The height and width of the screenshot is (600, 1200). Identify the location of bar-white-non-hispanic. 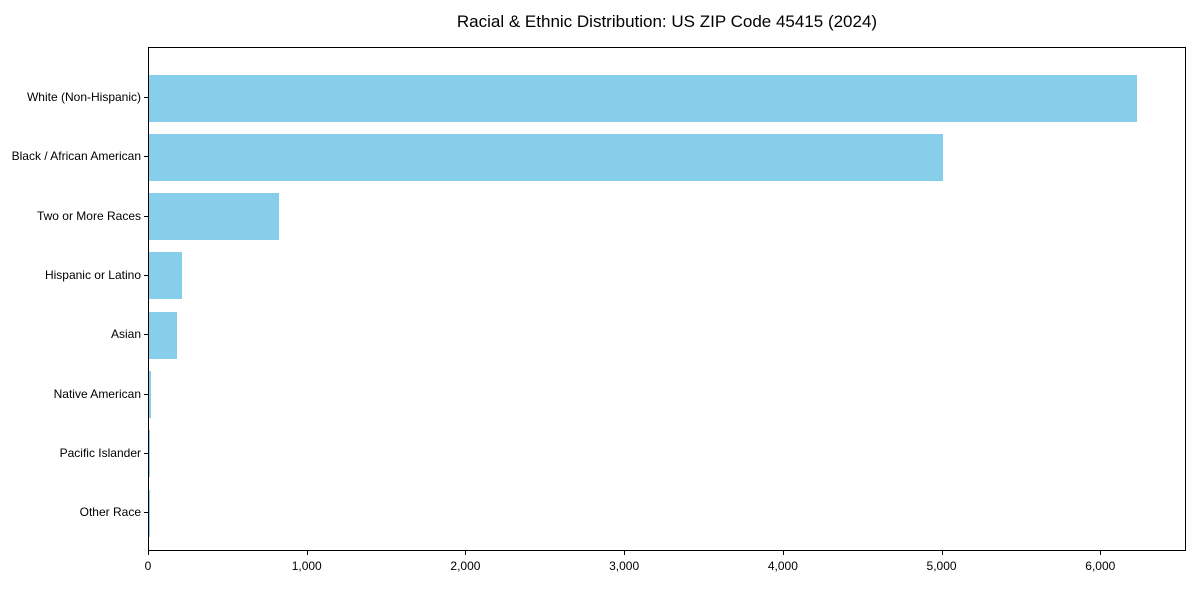
(643, 98).